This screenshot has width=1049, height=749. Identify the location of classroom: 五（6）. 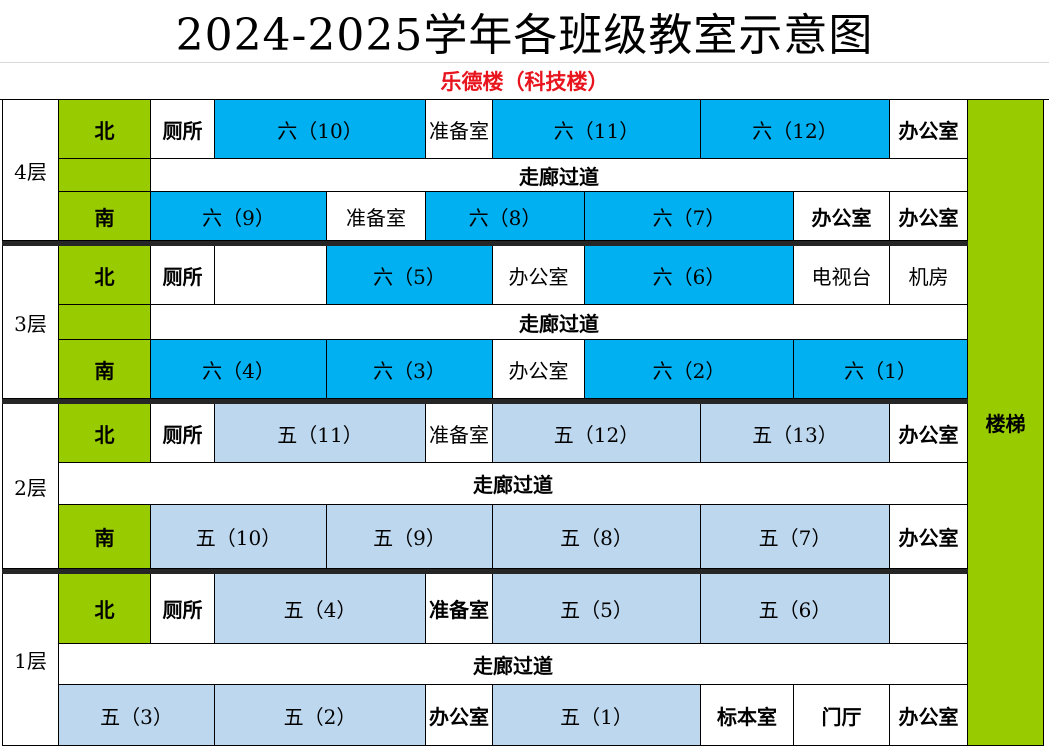
(795, 609).